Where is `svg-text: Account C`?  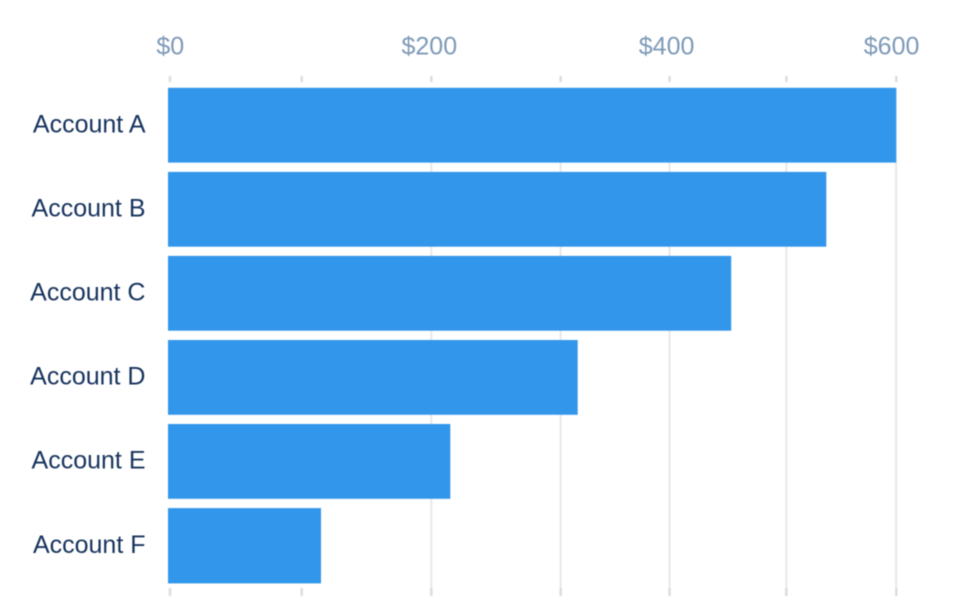
svg-text: Account C is located at coordinates (87, 293).